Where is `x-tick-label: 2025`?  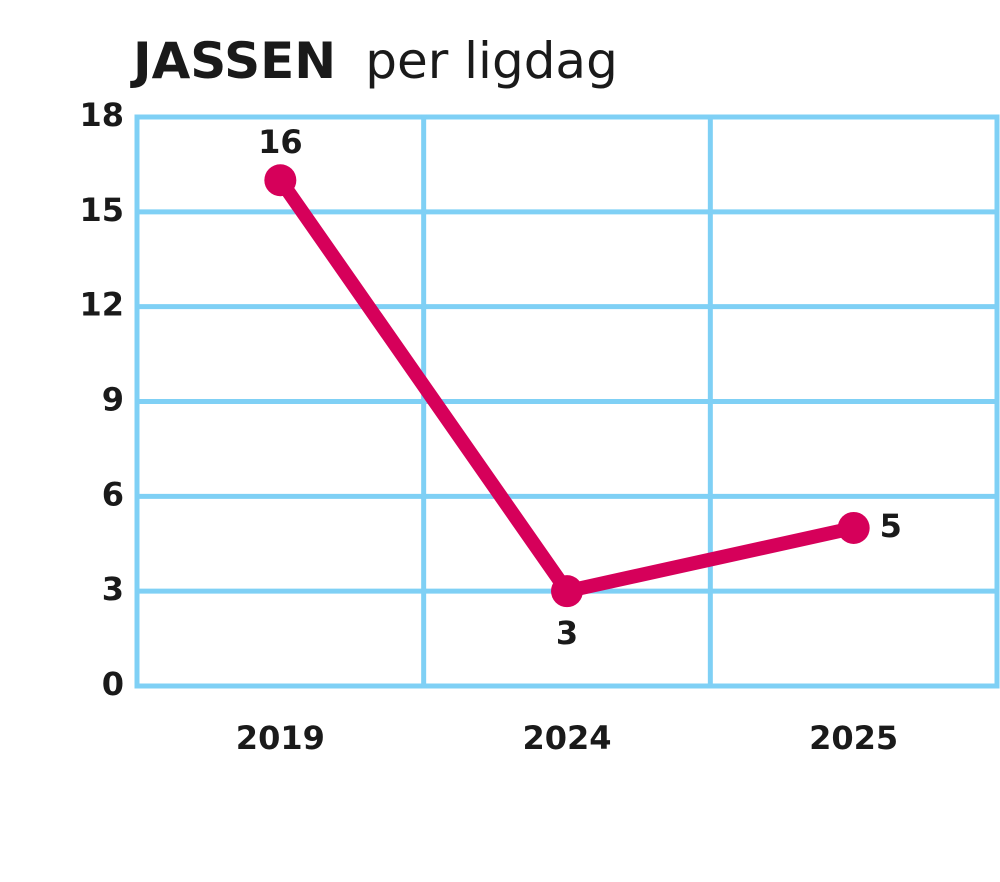
x-tick-label: 2025 is located at coordinates (853, 738).